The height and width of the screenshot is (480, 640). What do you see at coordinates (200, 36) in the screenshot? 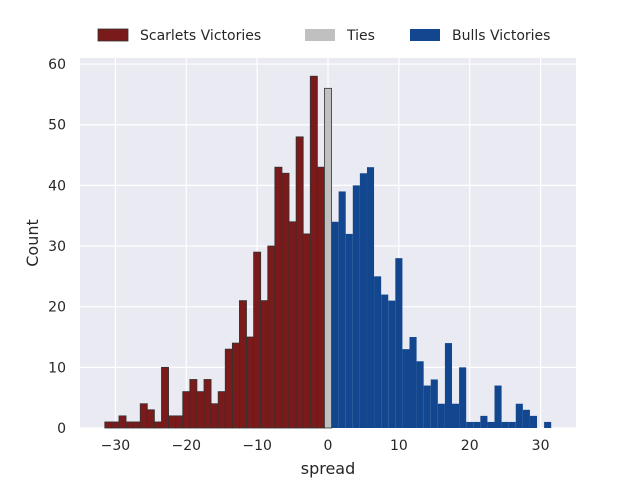
I see `legend-label-scarlets-victories: Scarlets Victories` at bounding box center [200, 36].